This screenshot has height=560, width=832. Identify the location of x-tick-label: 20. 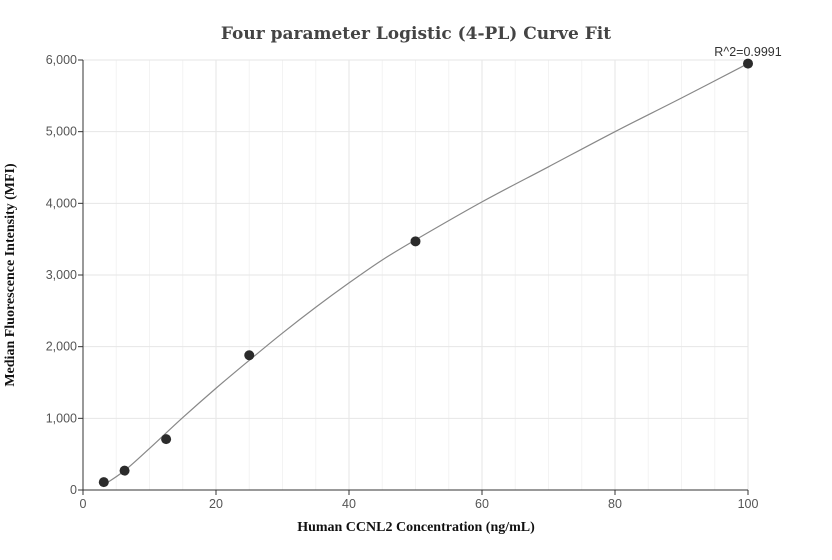
(216, 504).